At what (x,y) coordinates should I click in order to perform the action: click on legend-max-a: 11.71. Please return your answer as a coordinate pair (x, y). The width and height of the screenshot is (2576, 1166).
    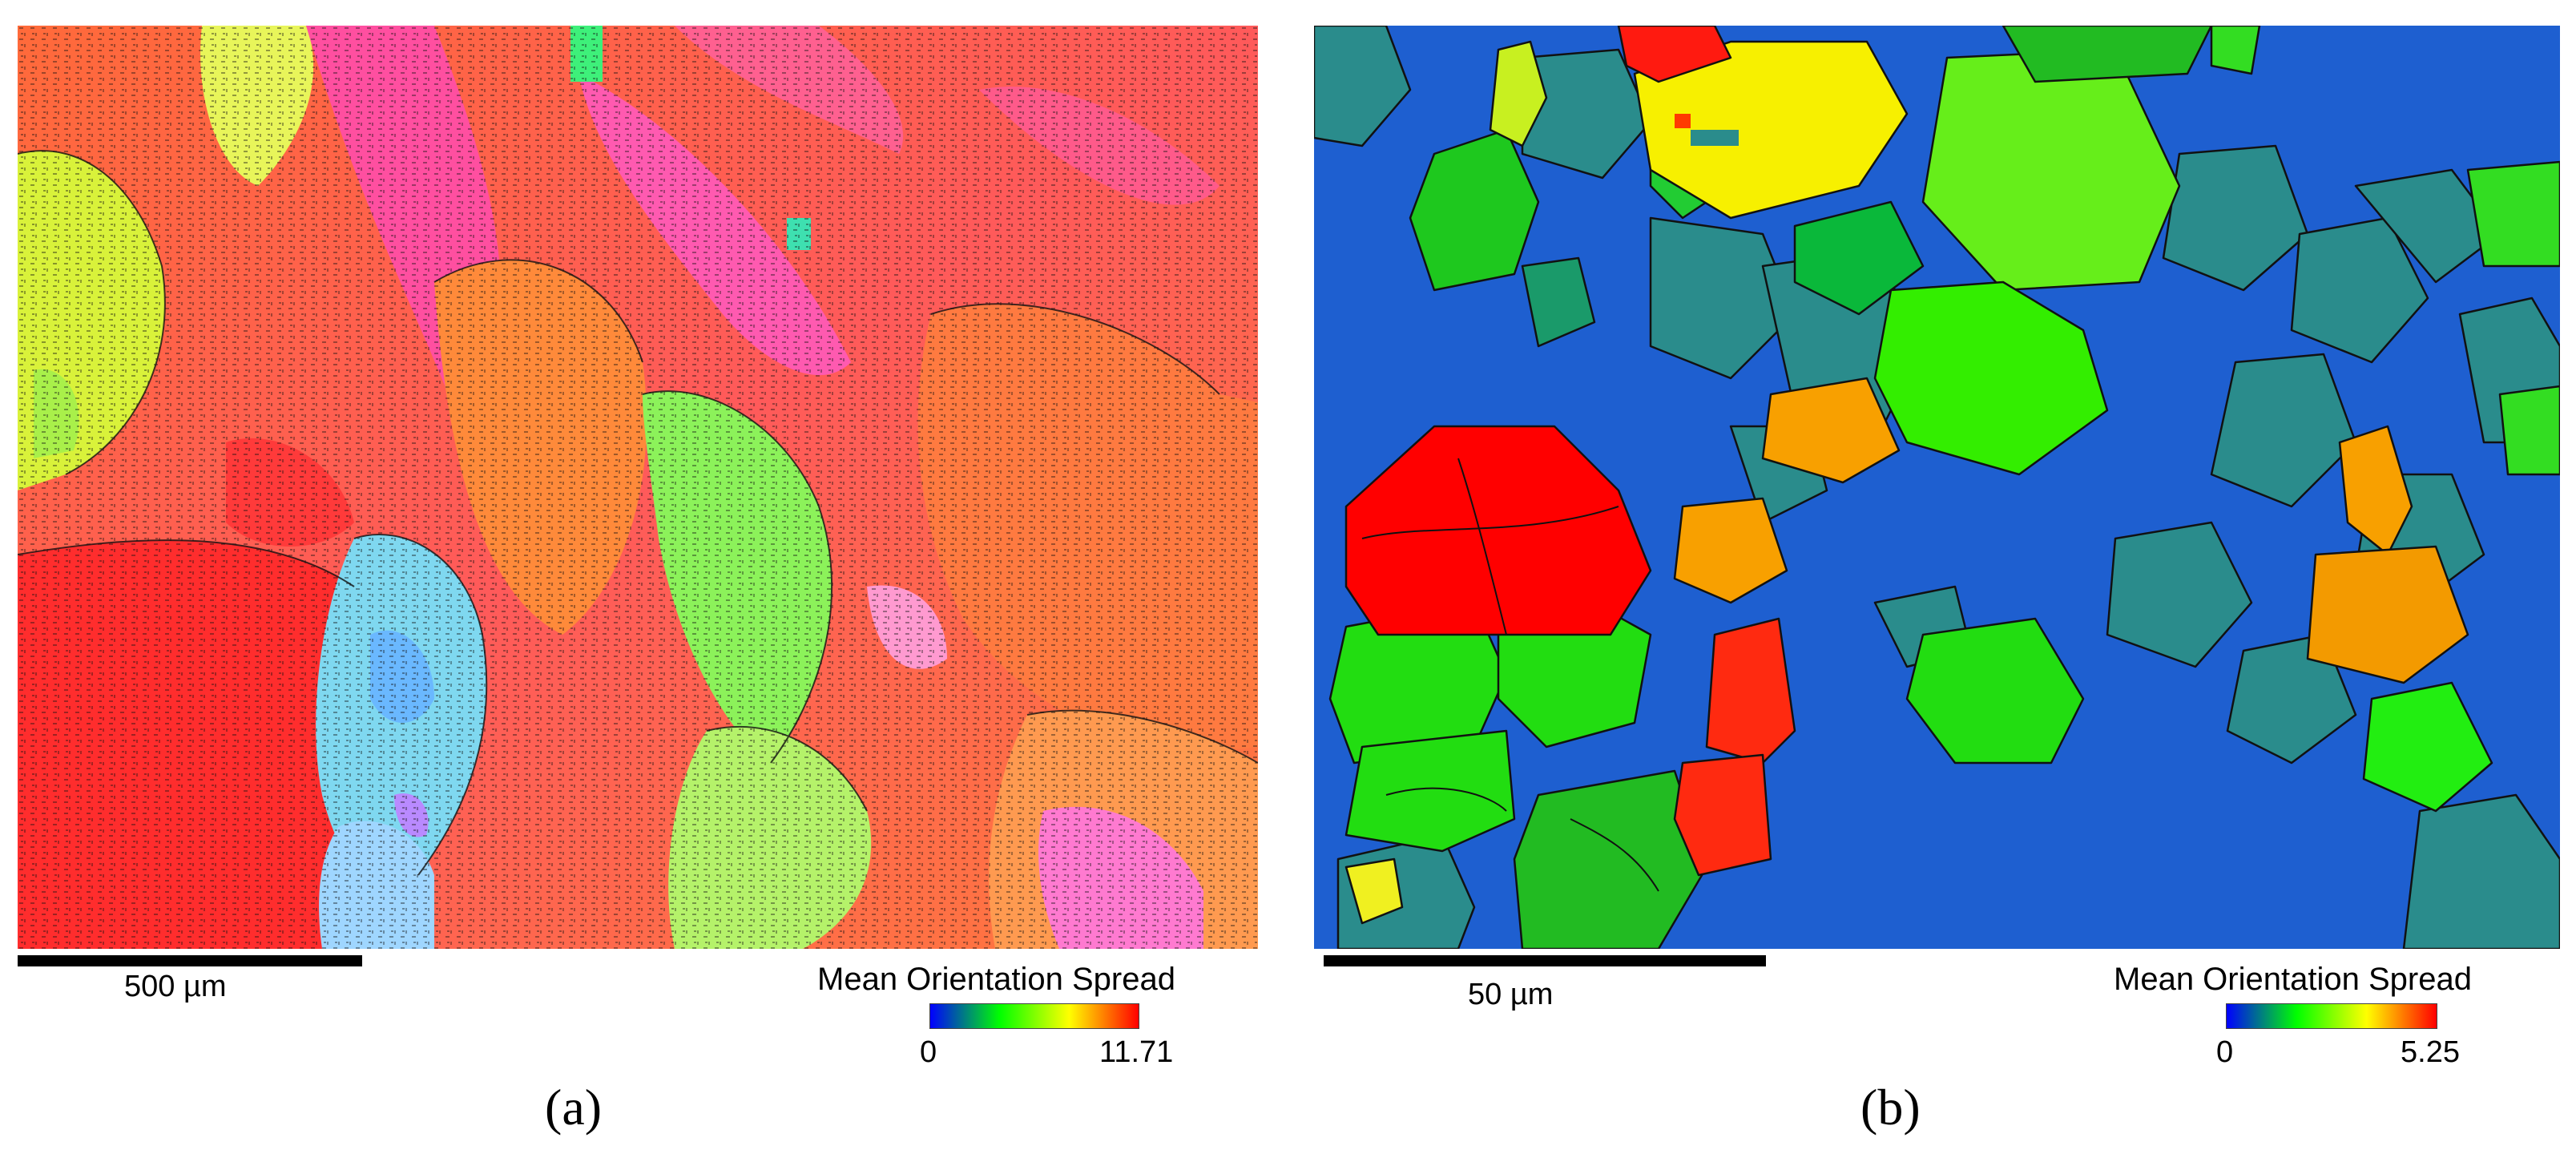
    Looking at the image, I should click on (1136, 1052).